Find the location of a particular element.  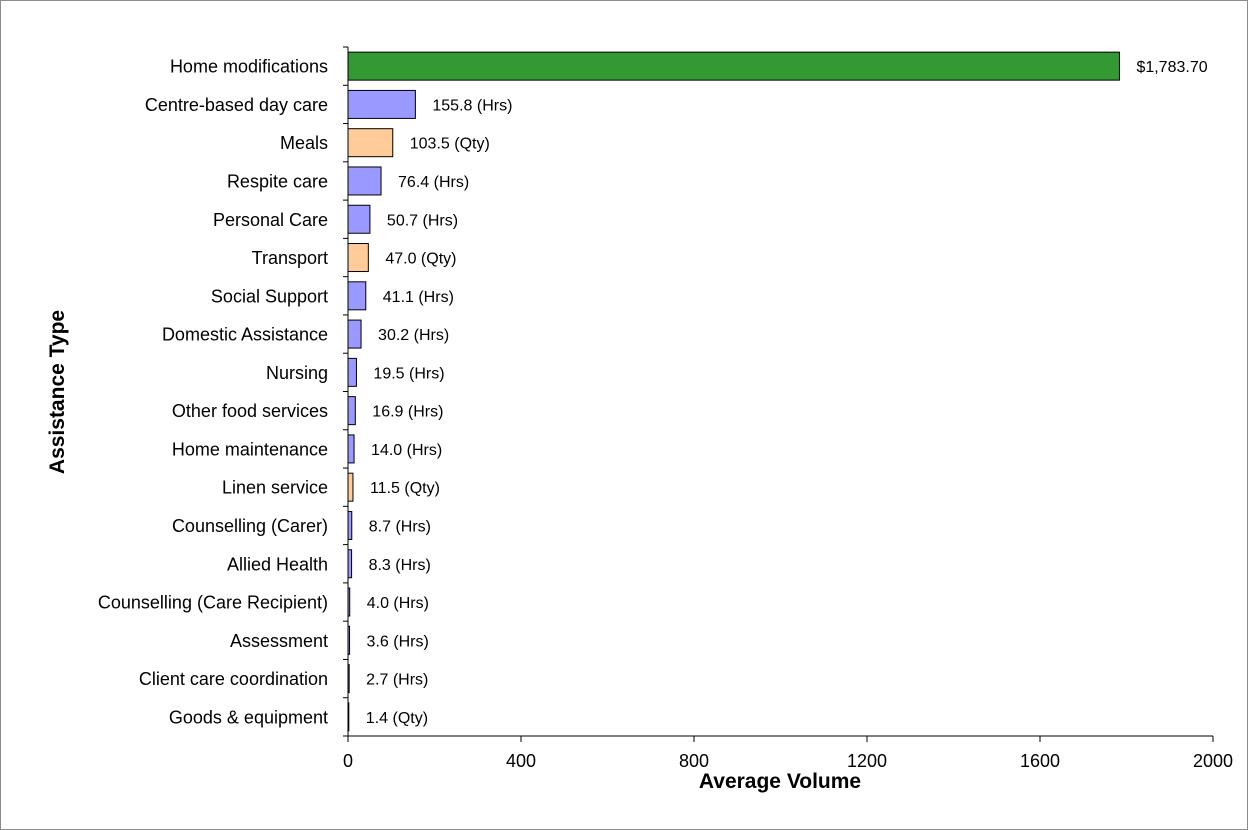

category-label-assessment: Assessment is located at coordinates (279, 641).